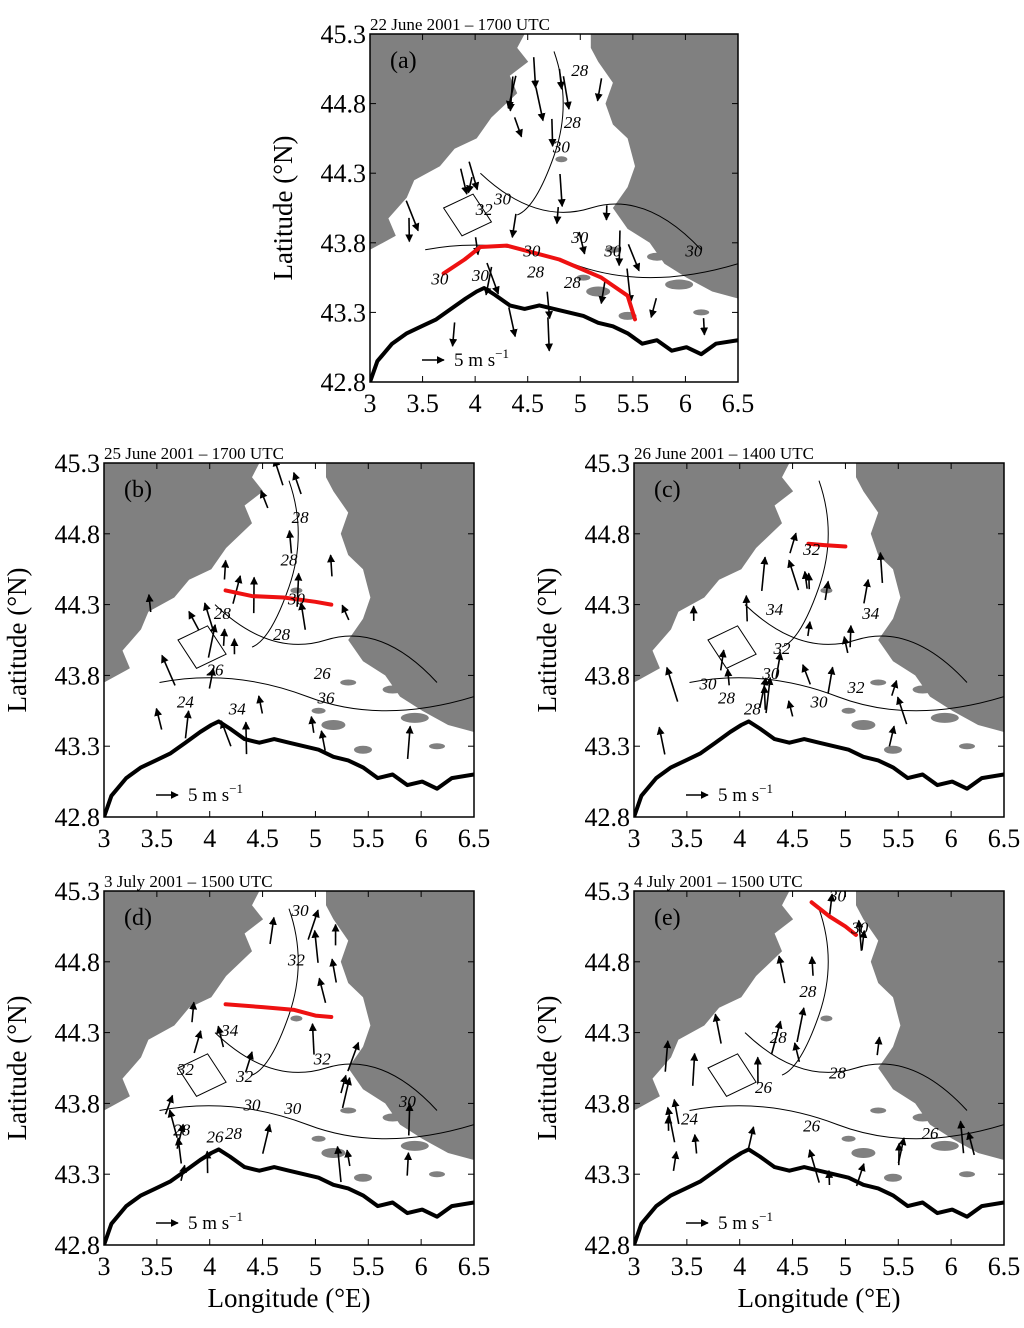  I want to click on panel-label: (b), so click(138, 490).